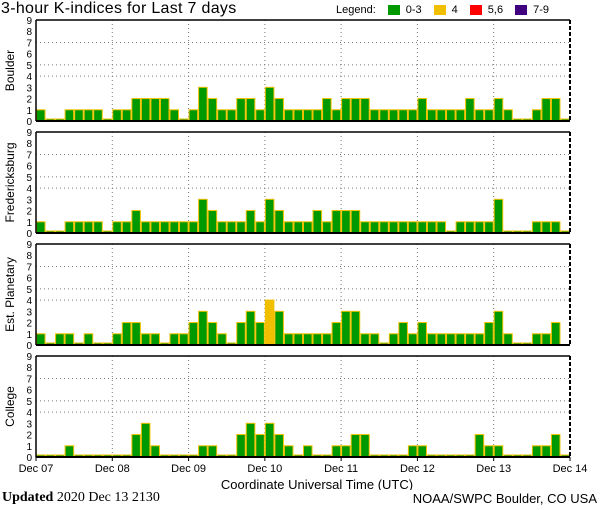  I want to click on x-tick-label: Dec 10, so click(264, 469).